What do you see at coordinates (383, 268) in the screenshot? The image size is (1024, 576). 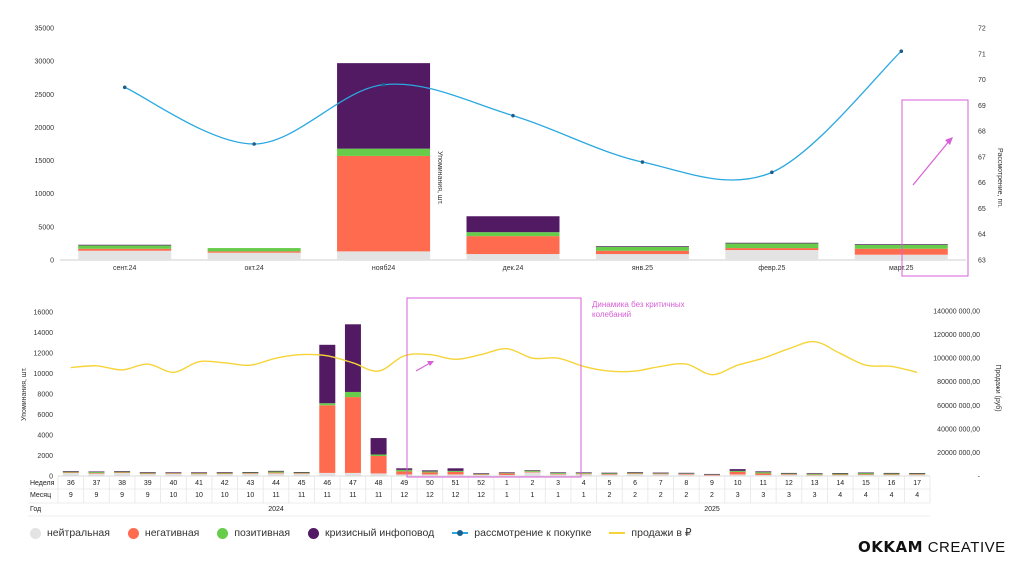 I see `x-tick-label: нояб24` at bounding box center [383, 268].